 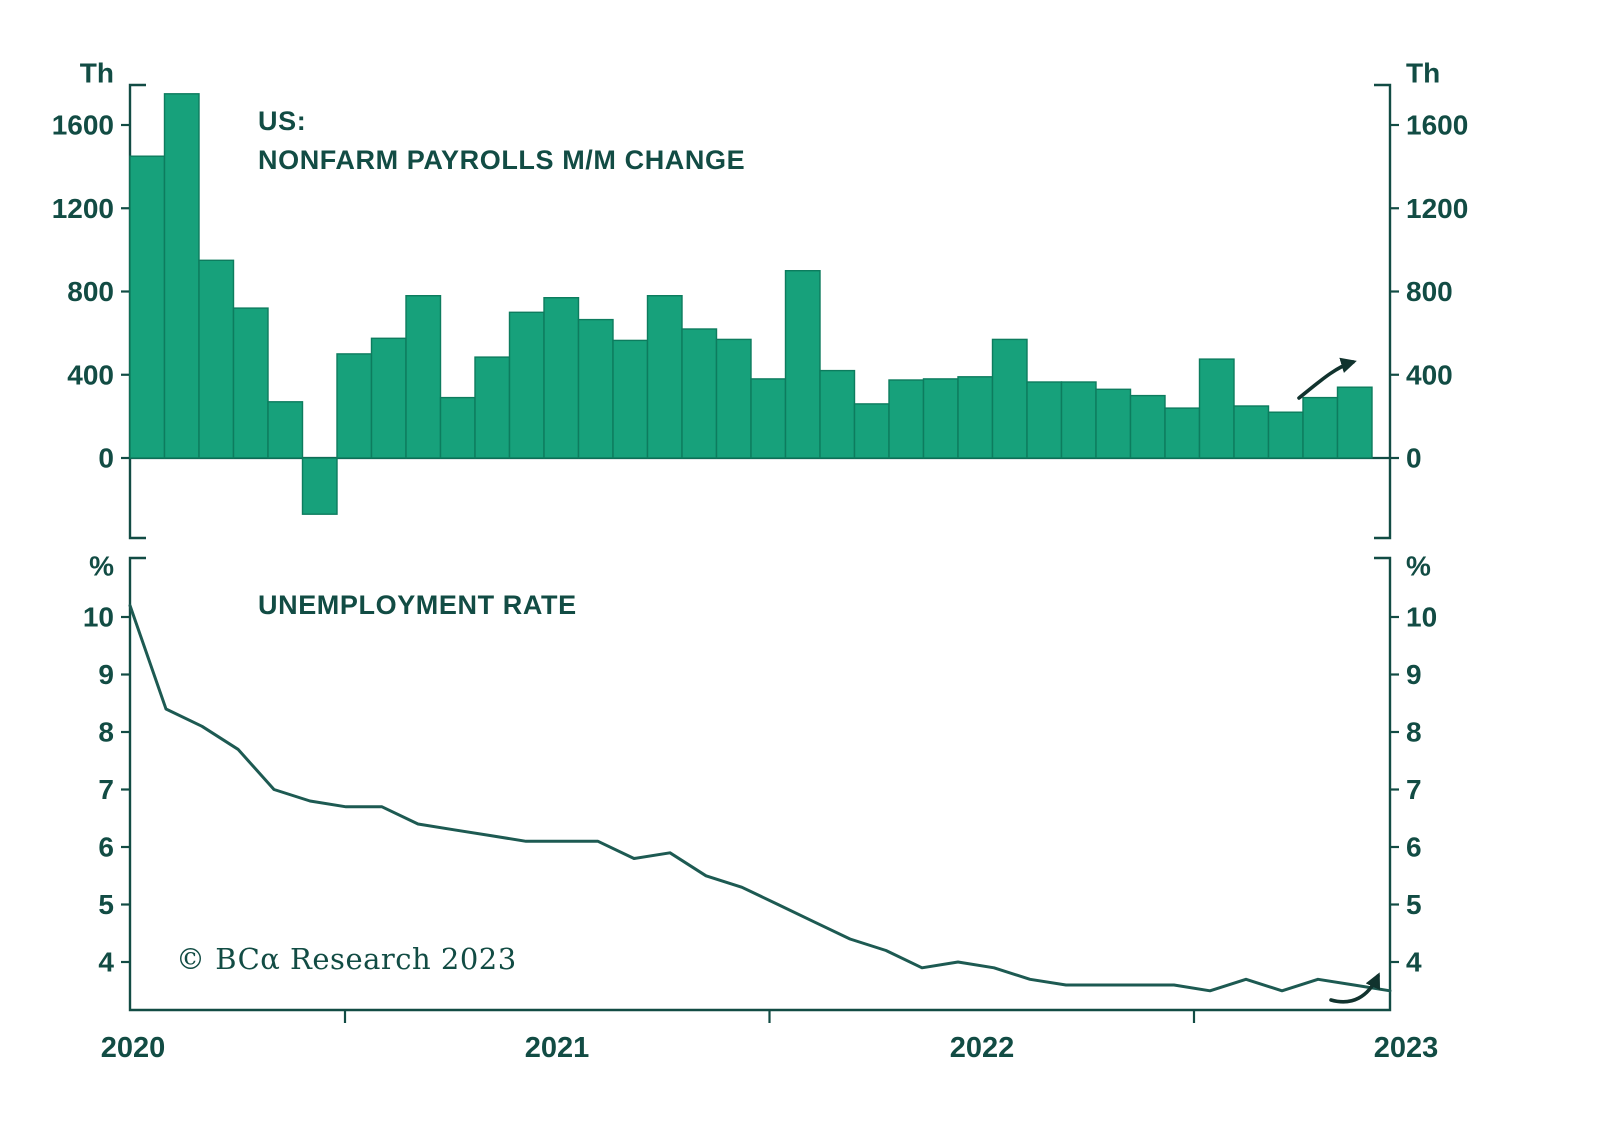 What do you see at coordinates (557, 1048) in the screenshot?
I see `x-year-label: 2021` at bounding box center [557, 1048].